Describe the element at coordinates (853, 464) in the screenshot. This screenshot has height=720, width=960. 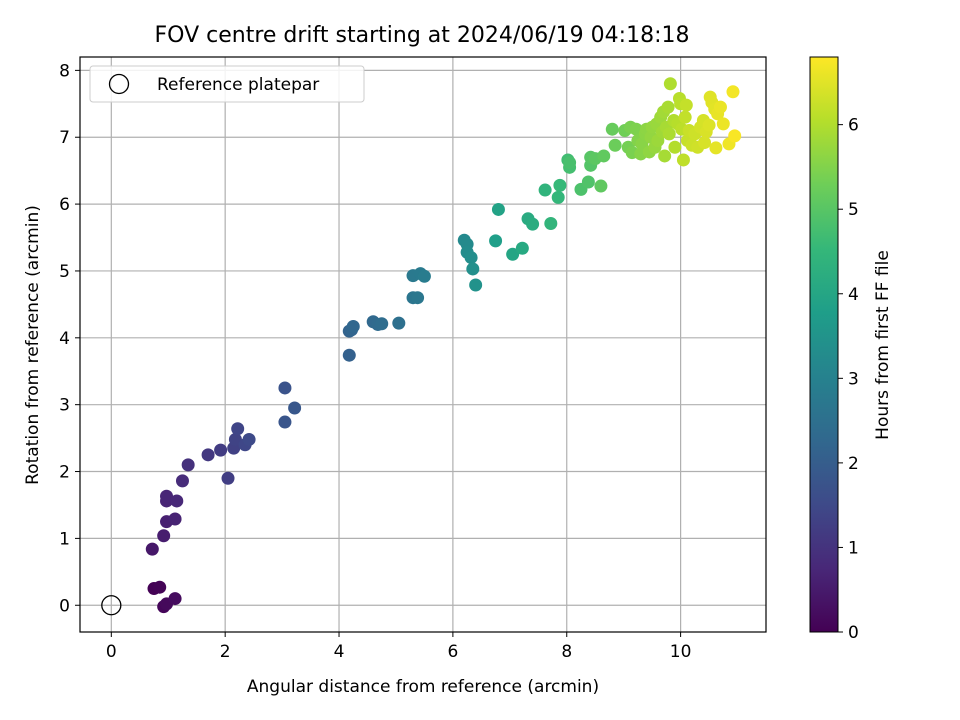
I see `colorbar-tick-label: 2` at that location.